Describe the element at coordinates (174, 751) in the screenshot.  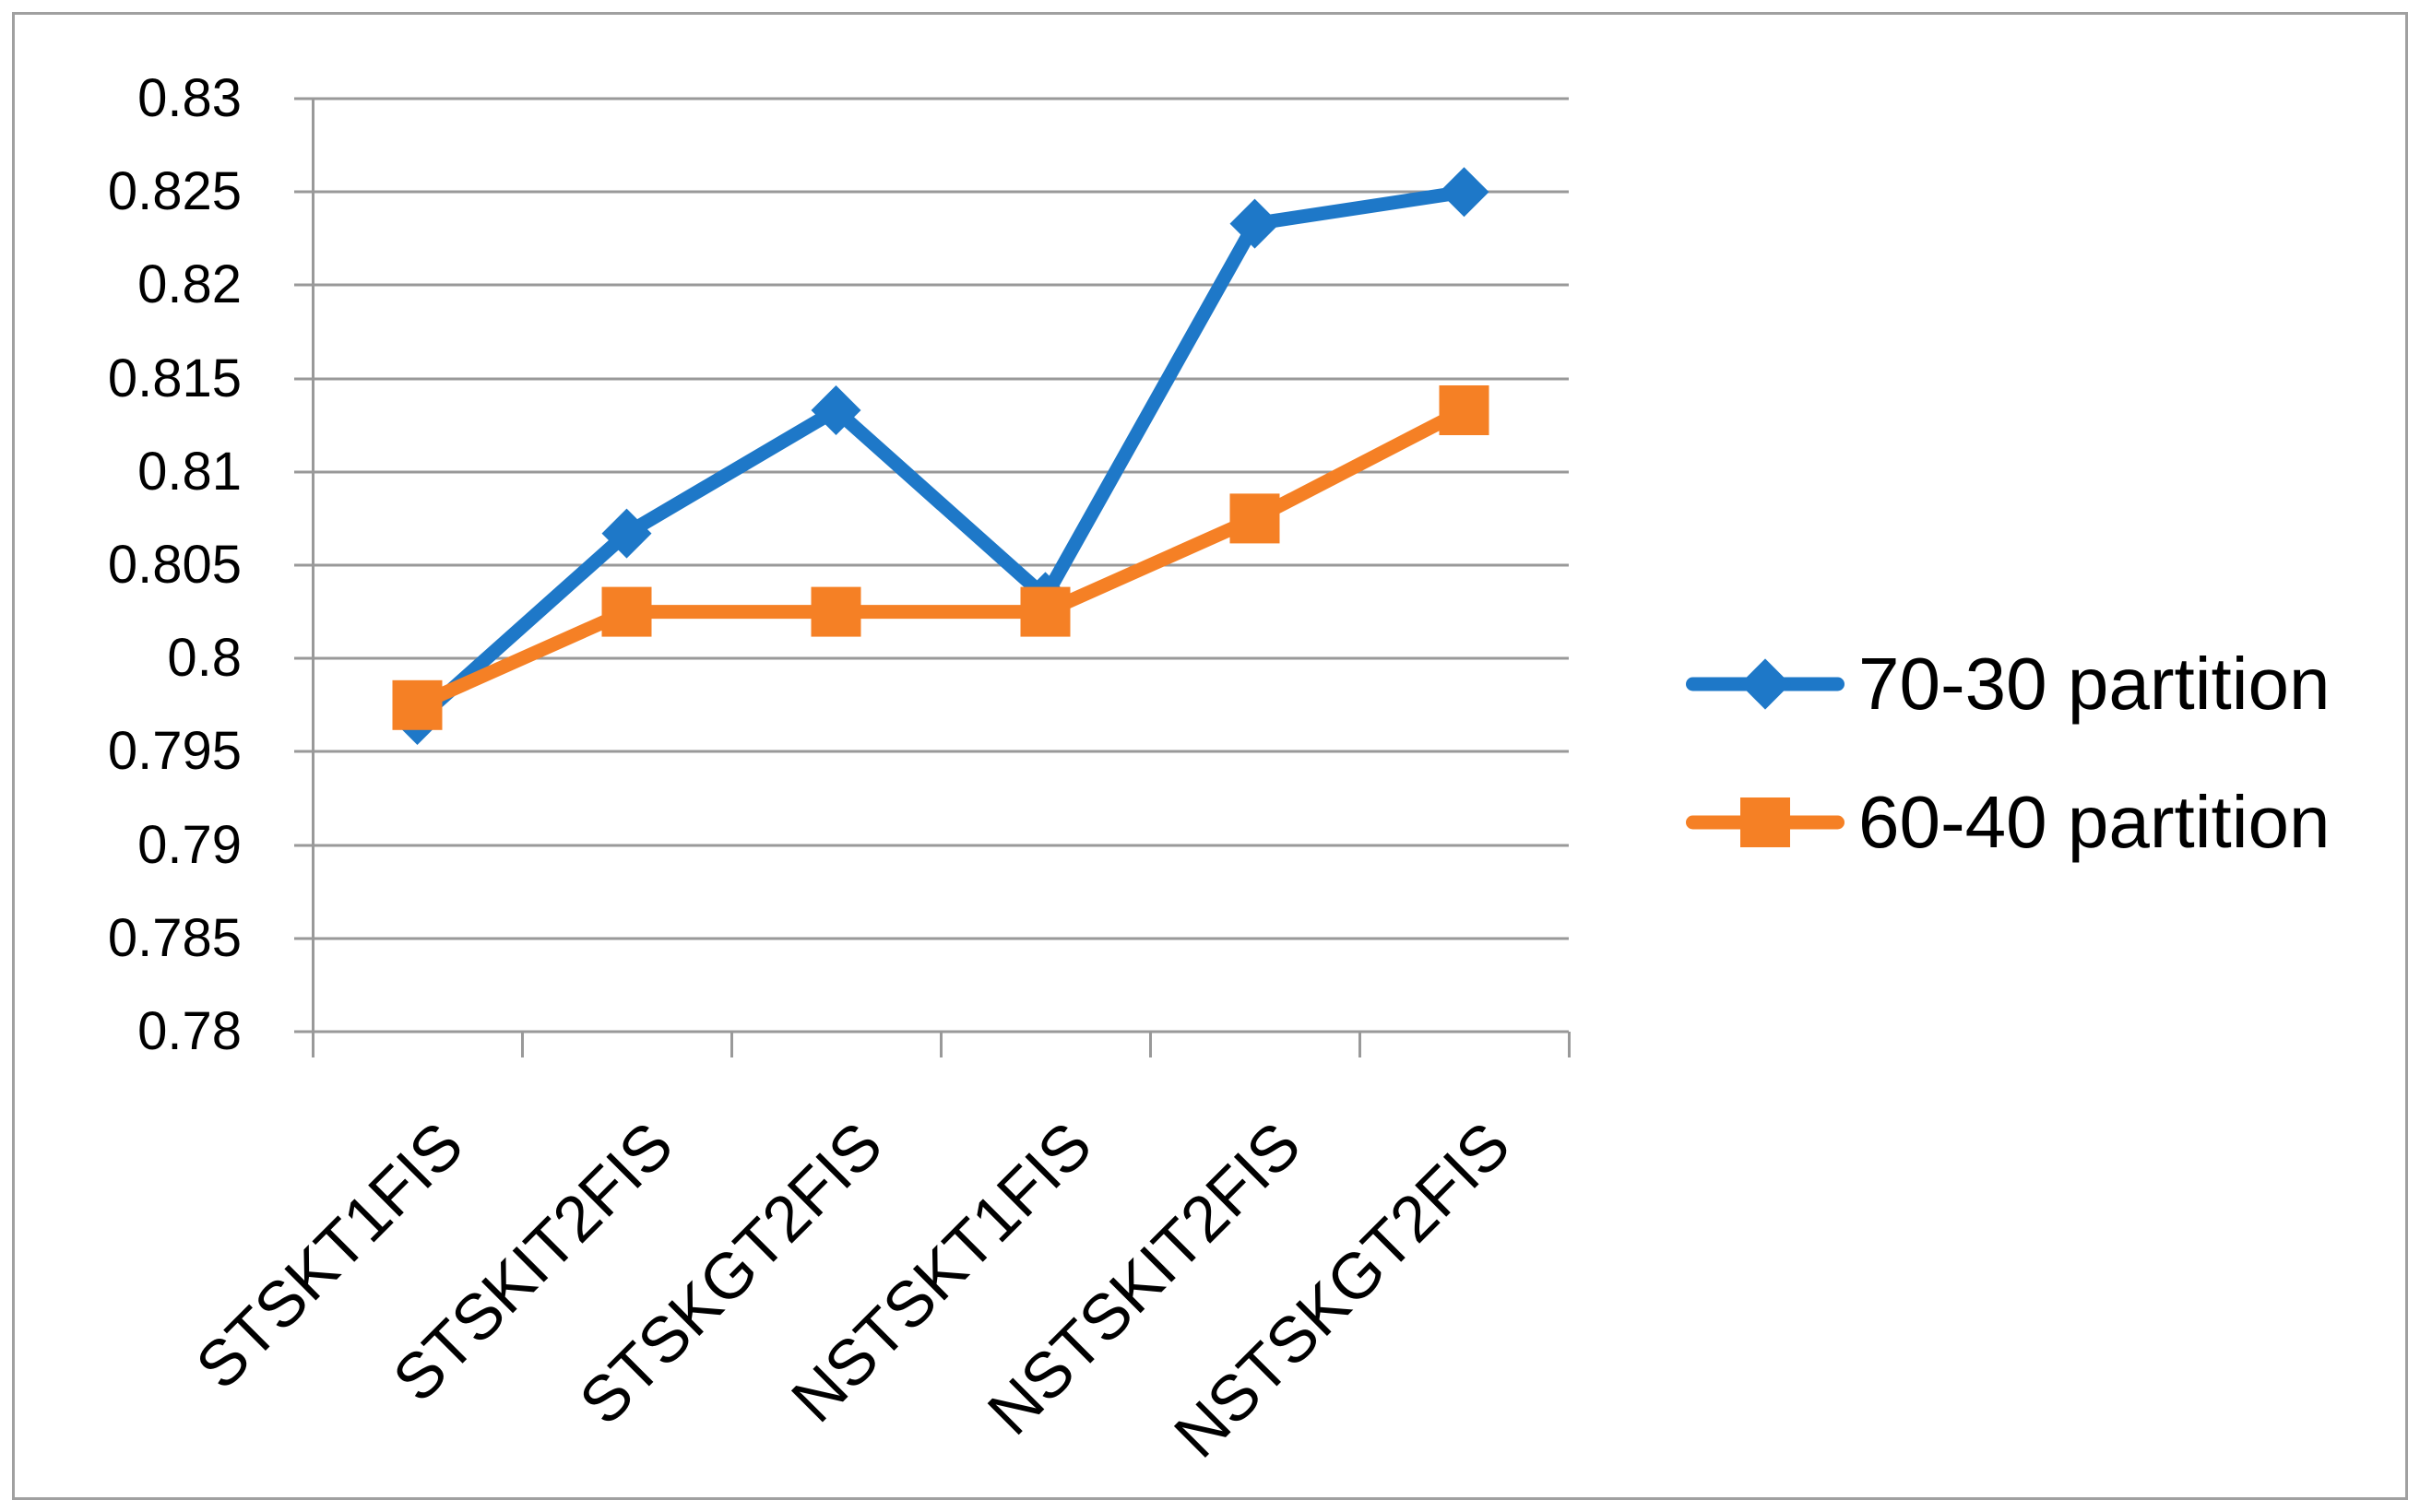
I see `y-axis-tick-label: 0.795` at that location.